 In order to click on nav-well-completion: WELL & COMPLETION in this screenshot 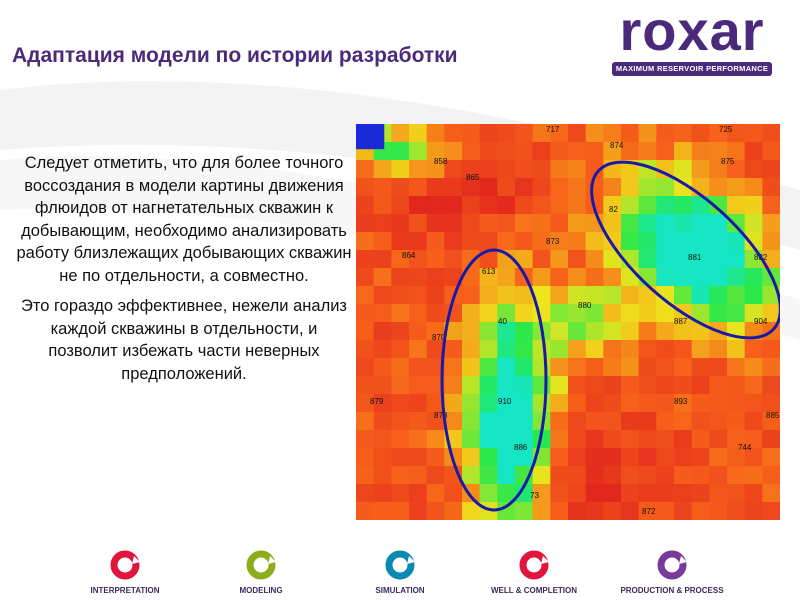, I will do `click(534, 571)`.